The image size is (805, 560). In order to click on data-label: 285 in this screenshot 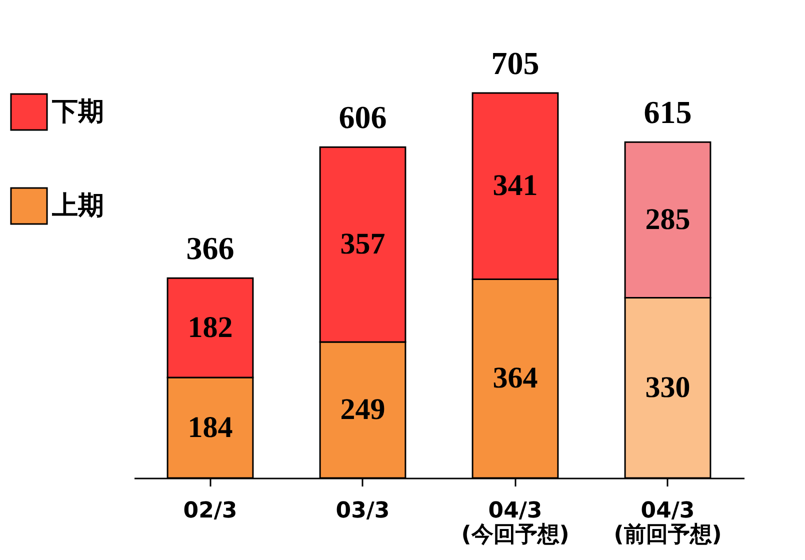, I will do `click(667, 219)`.